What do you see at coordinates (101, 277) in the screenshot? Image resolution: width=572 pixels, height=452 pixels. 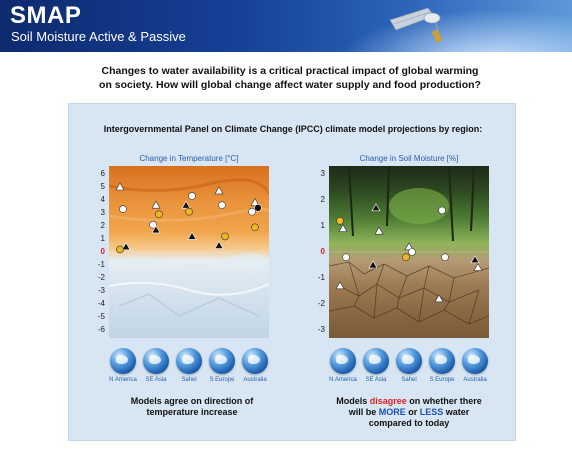 I see `temperature-y-tick: -2` at bounding box center [101, 277].